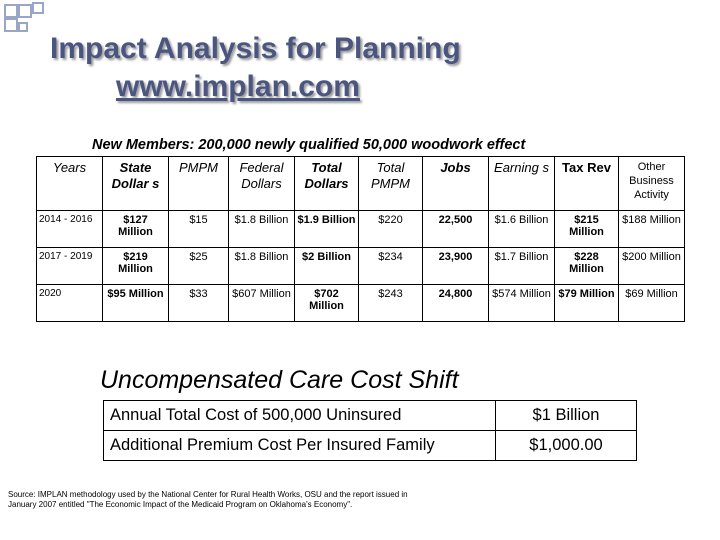  I want to click on table-cell: $95 Million, so click(135, 303).